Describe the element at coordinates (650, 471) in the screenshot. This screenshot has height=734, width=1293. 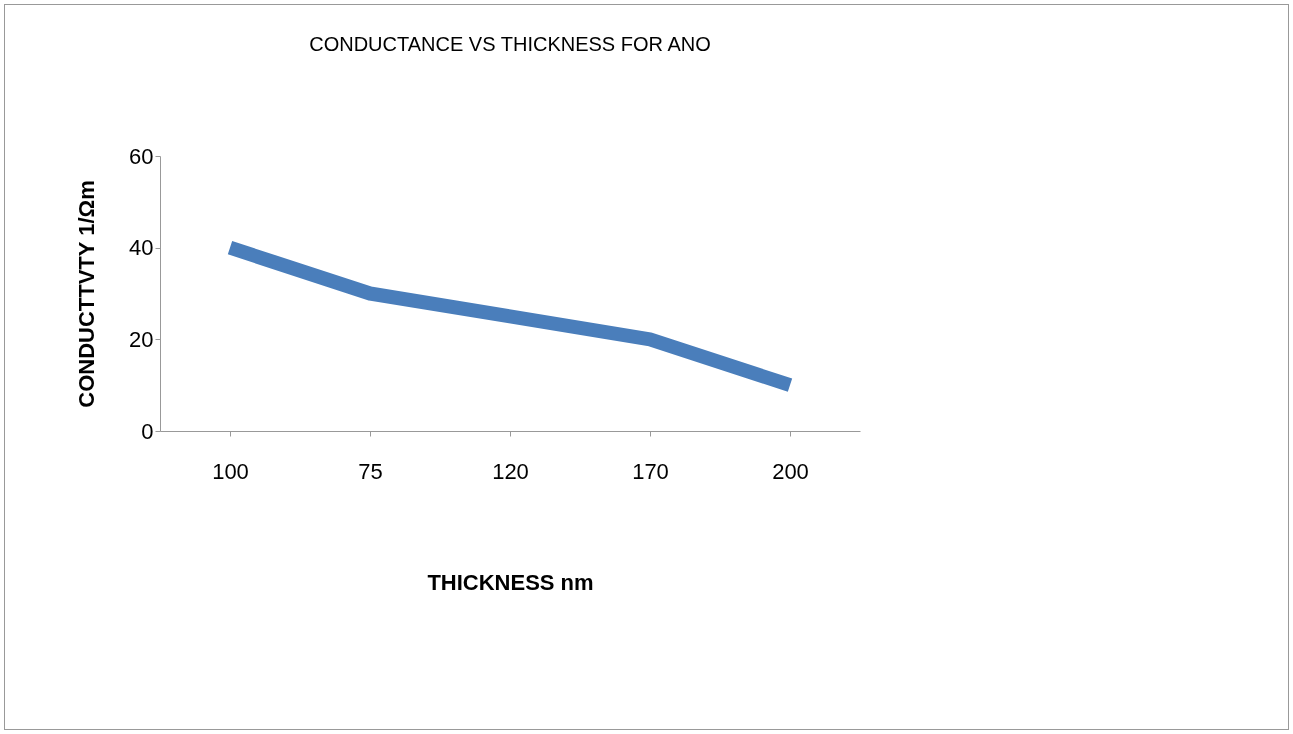
I see `x-tick-label: 170` at that location.